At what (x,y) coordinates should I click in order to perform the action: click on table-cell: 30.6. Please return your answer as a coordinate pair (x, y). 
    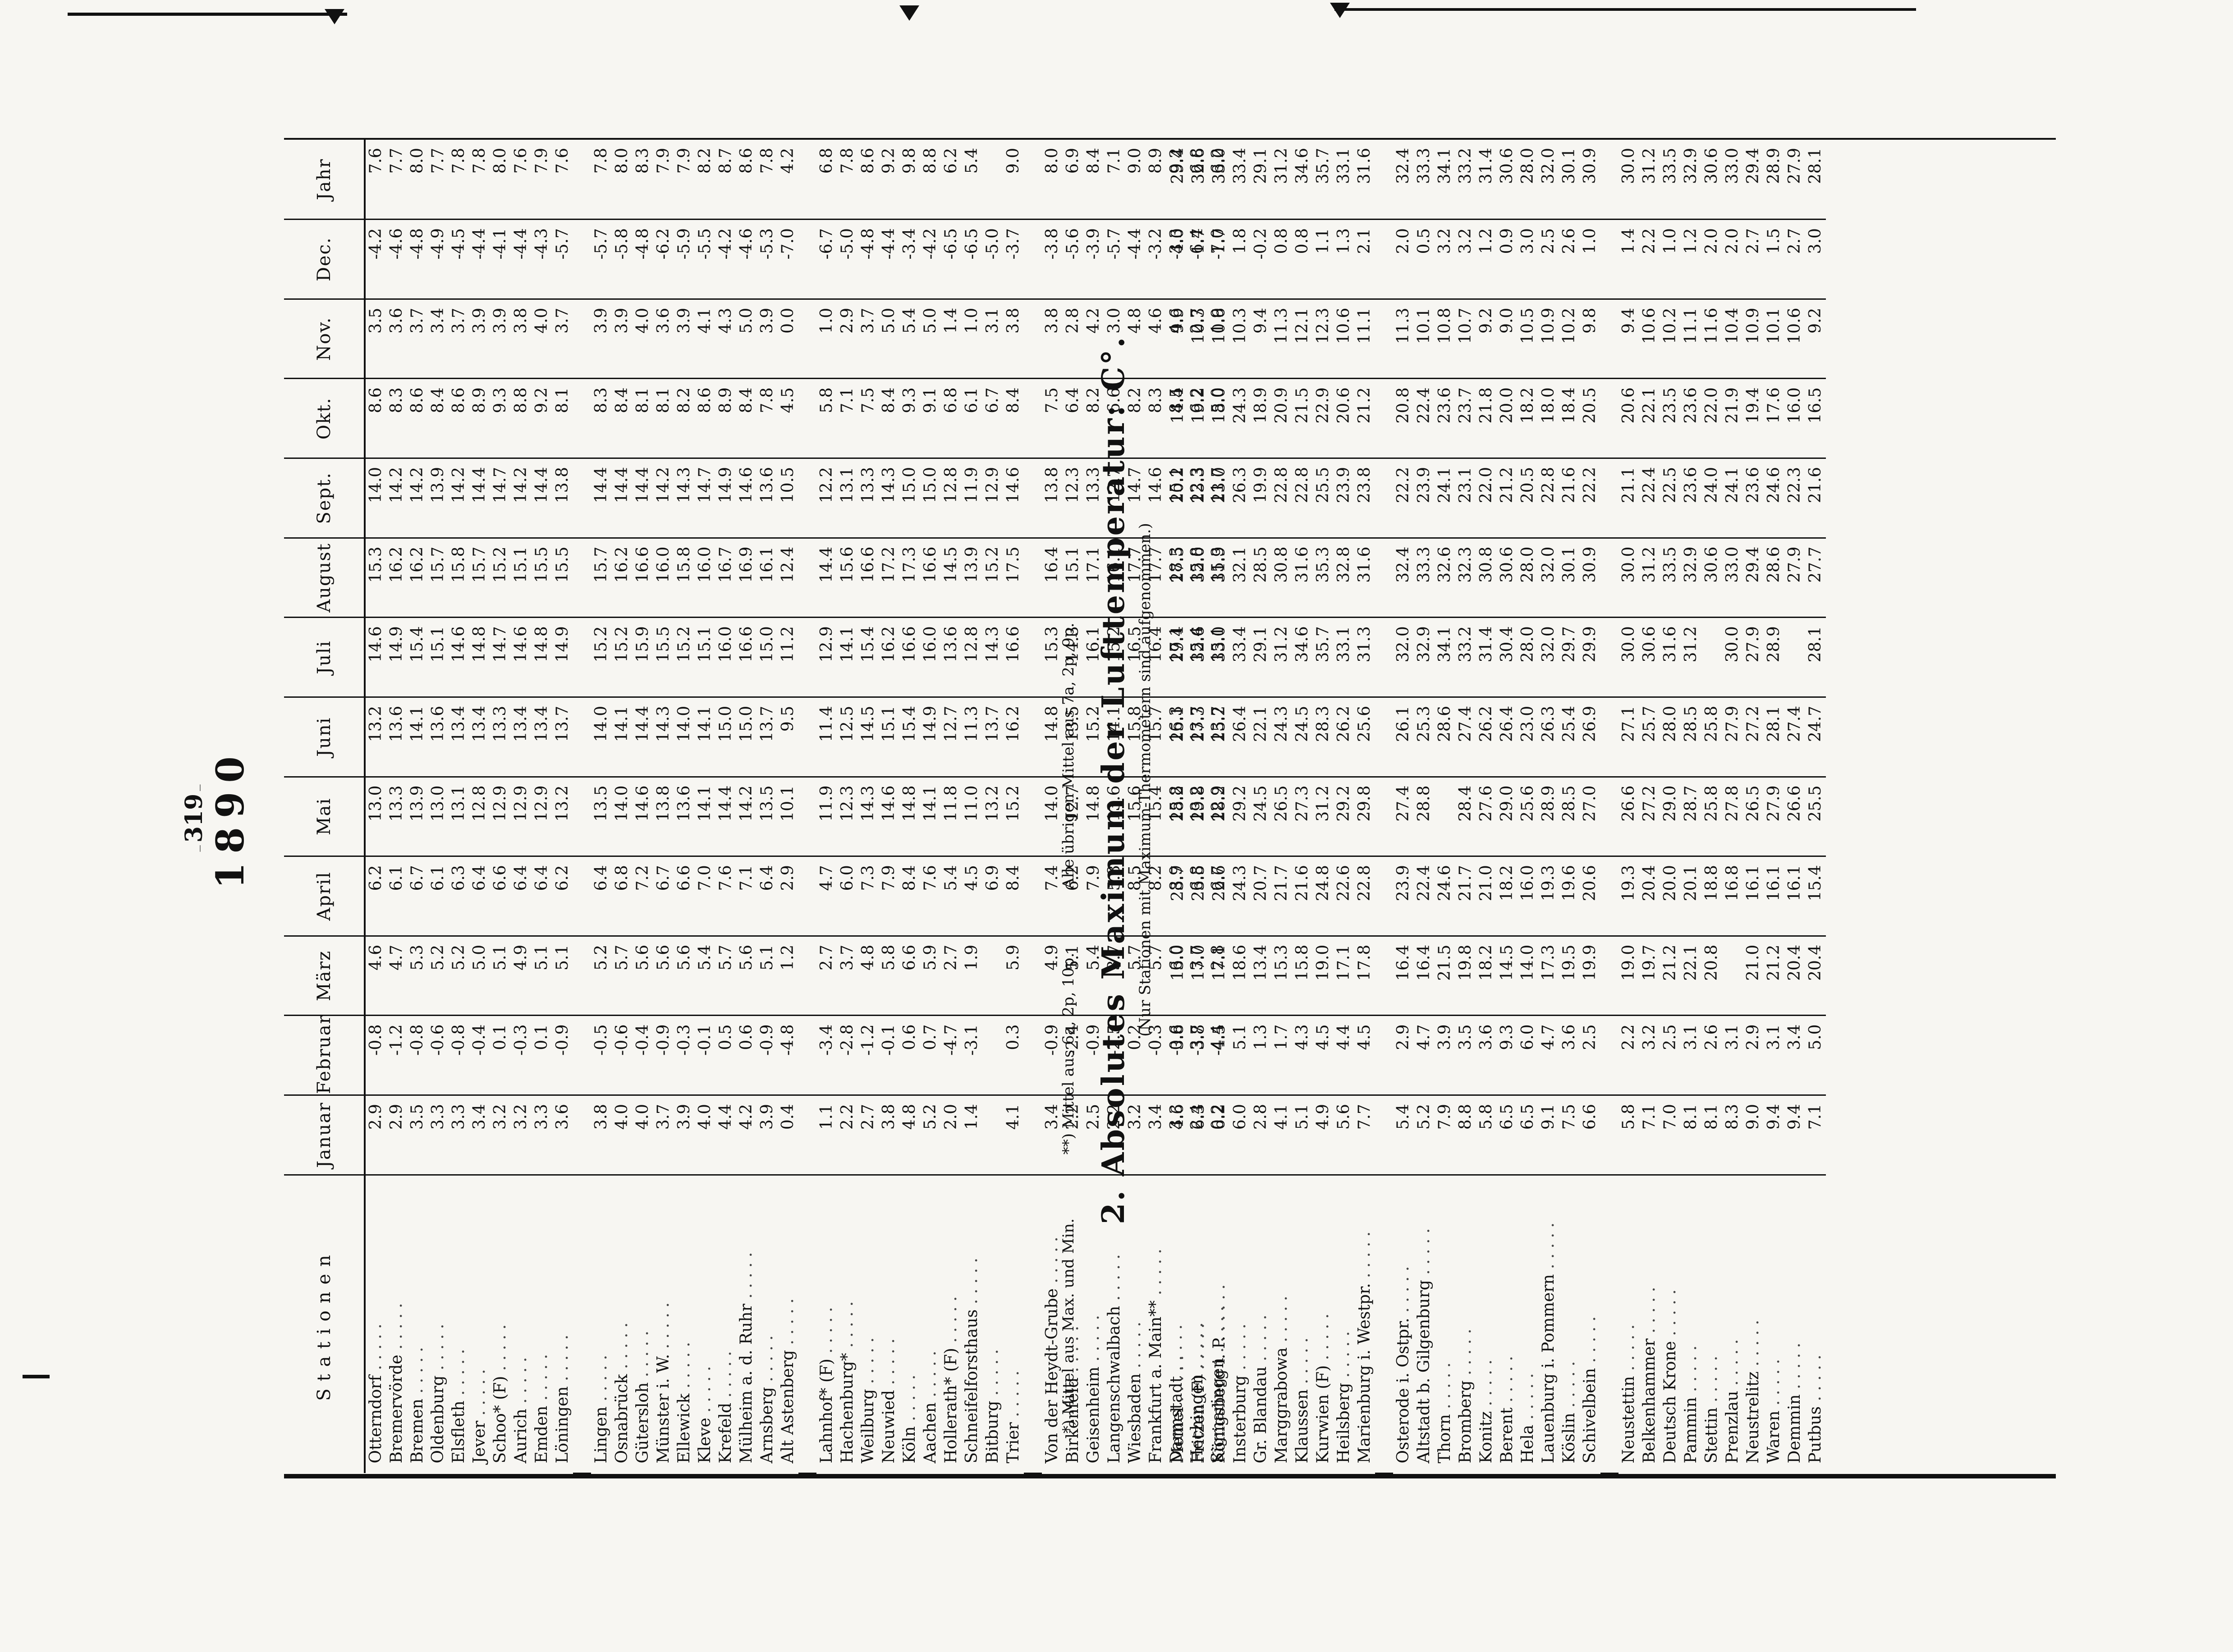
    Looking at the image, I should click on (1711, 180).